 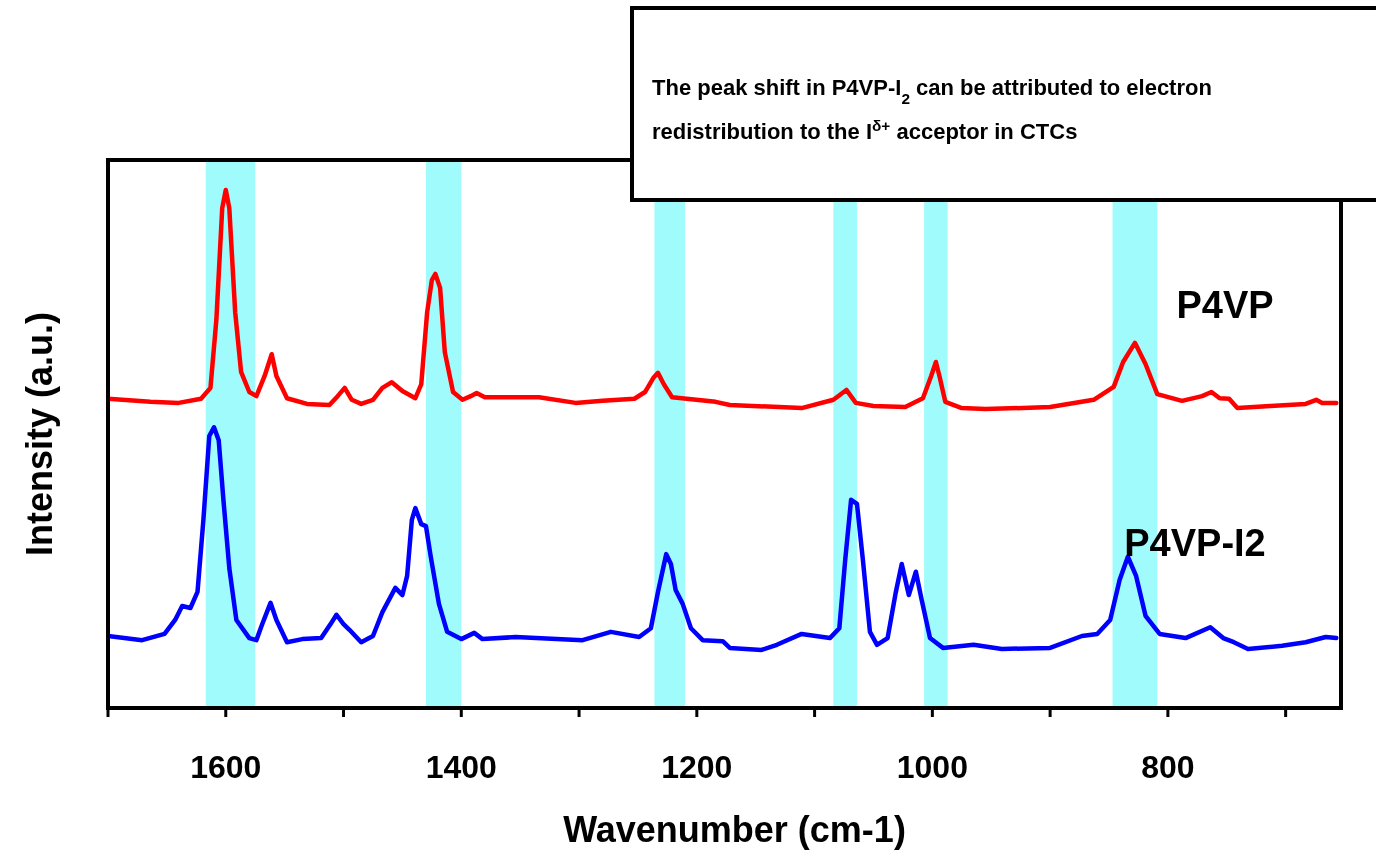 I want to click on series-label: P4VP, so click(x=1225, y=305).